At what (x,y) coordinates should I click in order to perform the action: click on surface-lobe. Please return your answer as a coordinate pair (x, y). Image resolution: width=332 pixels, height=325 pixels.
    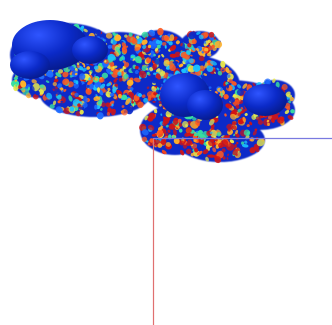
    Looking at the image, I should click on (30, 65).